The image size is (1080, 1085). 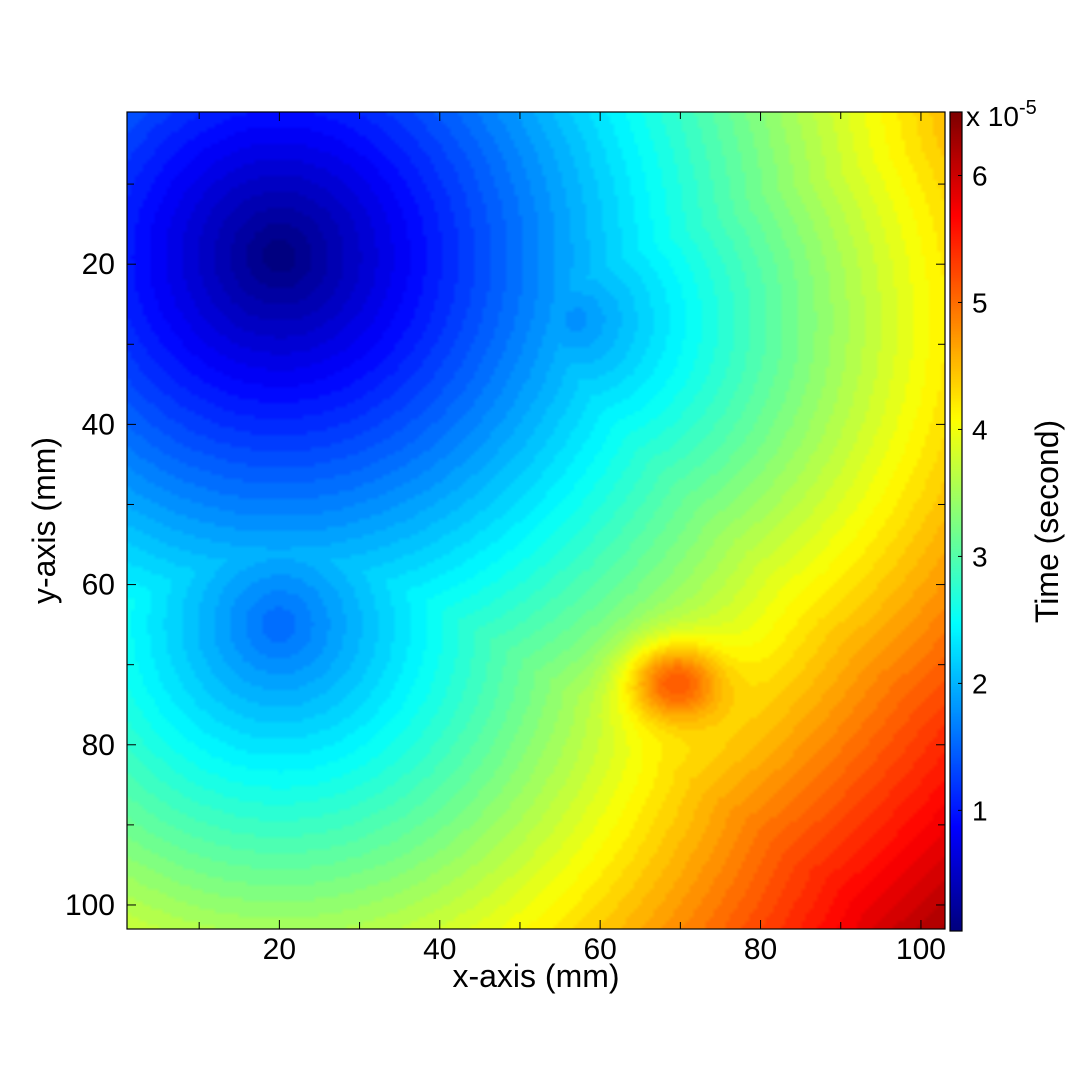 I want to click on colorbar-gradient, so click(x=956, y=521).